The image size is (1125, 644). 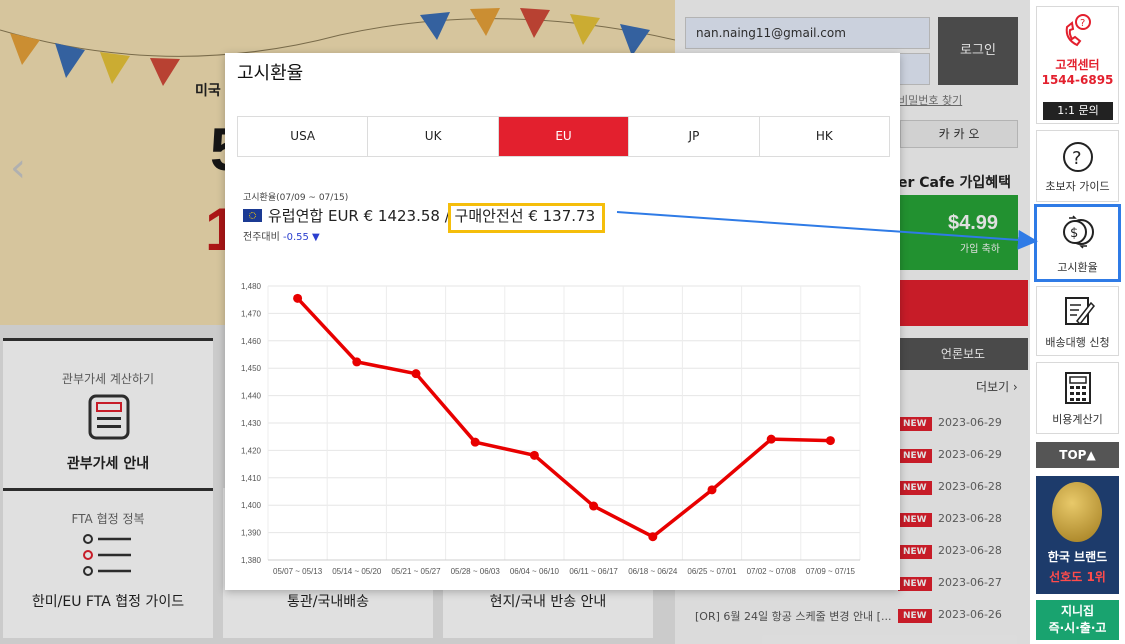 What do you see at coordinates (824, 136) in the screenshot?
I see `tab-hk: HK` at bounding box center [824, 136].